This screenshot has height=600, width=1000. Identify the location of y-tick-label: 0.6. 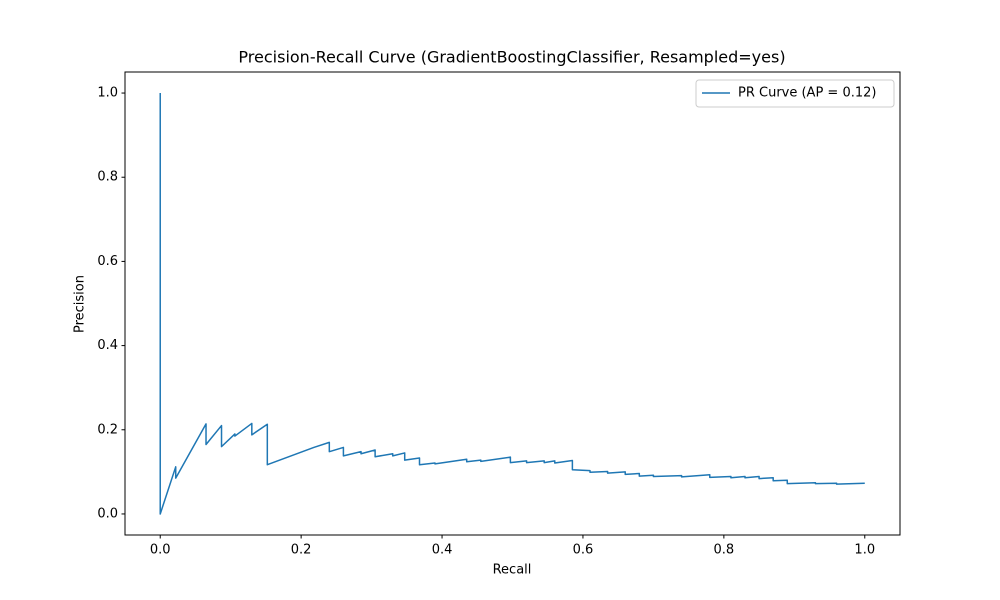
(107, 261).